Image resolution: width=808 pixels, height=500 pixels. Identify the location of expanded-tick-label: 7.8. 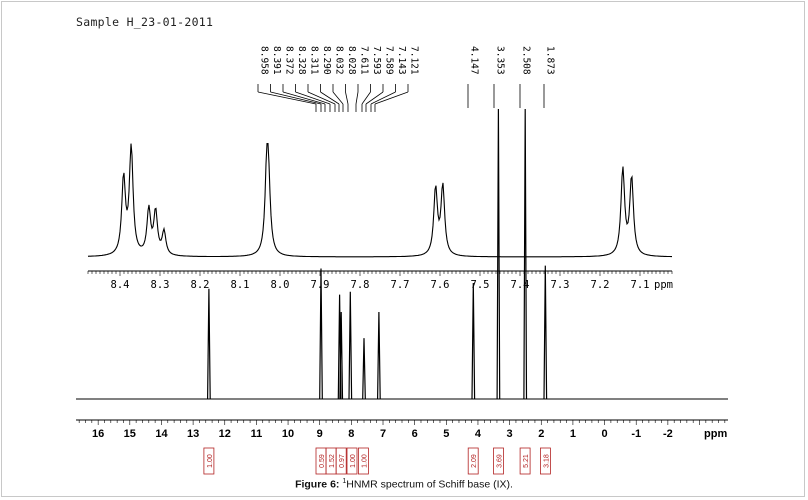
(360, 285).